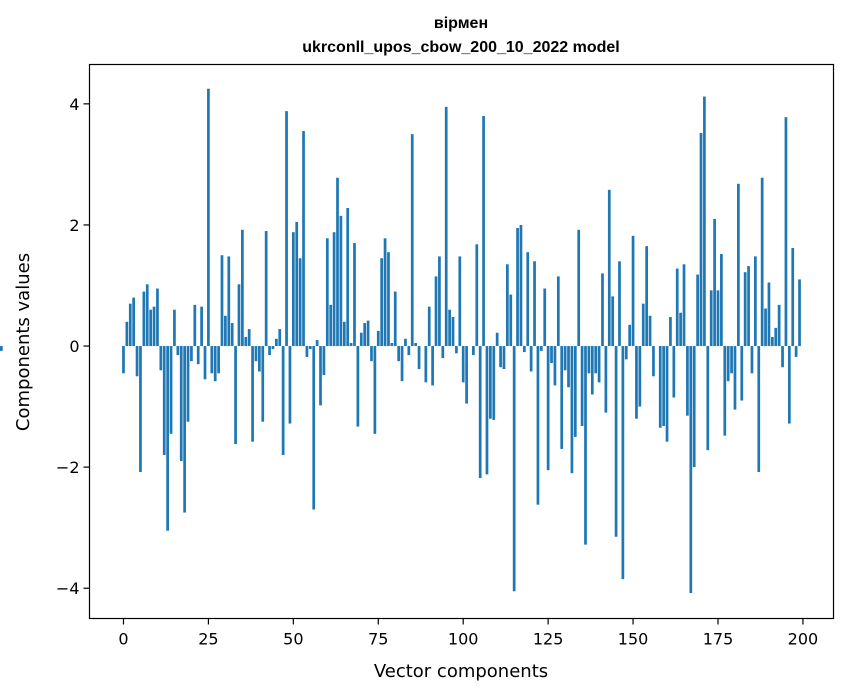  What do you see at coordinates (68, 467) in the screenshot?
I see `y-tick-label: −2` at bounding box center [68, 467].